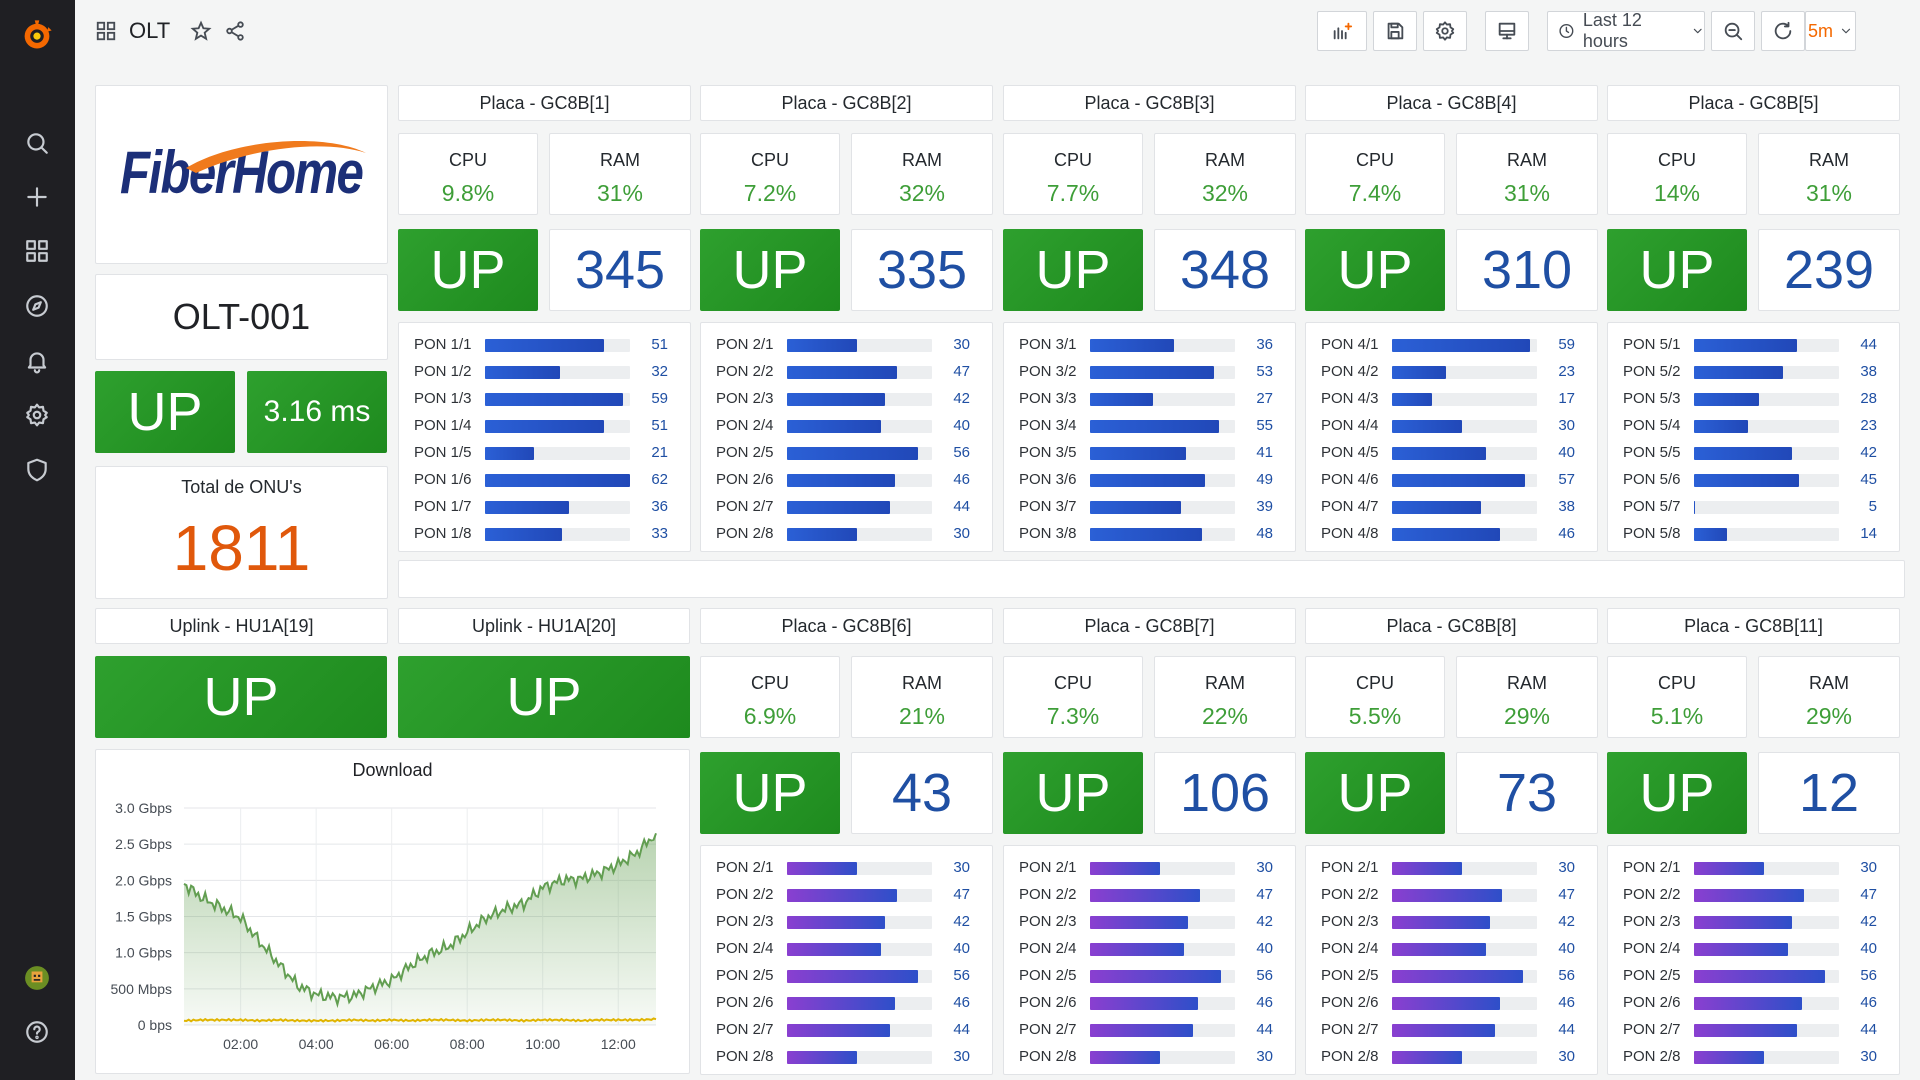 The image size is (1920, 1080). What do you see at coordinates (544, 479) in the screenshot?
I see `pon-row: PON 1/6 62` at bounding box center [544, 479].